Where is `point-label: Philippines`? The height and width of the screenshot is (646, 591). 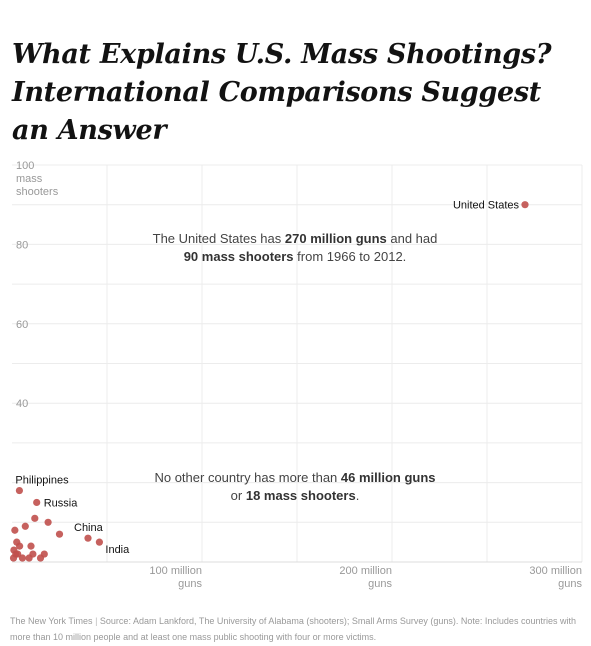 point-label: Philippines is located at coordinates (42, 481).